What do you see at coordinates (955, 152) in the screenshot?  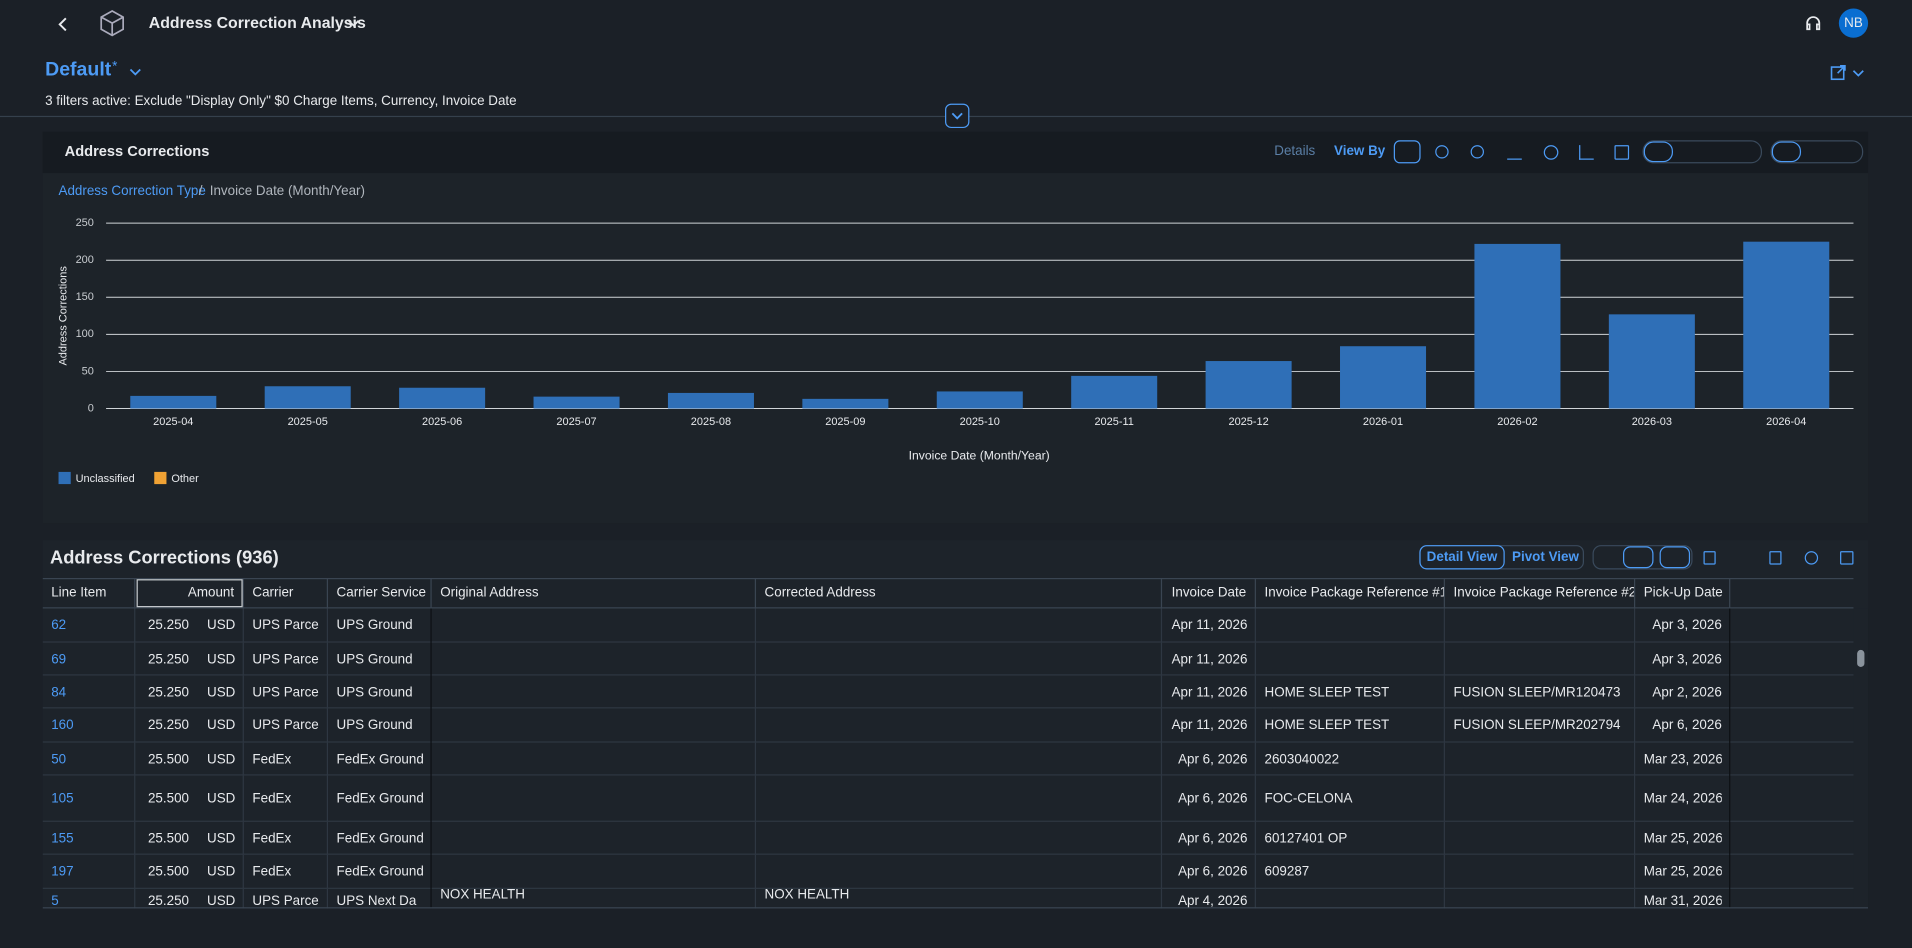 I see `chart-panel-header` at bounding box center [955, 152].